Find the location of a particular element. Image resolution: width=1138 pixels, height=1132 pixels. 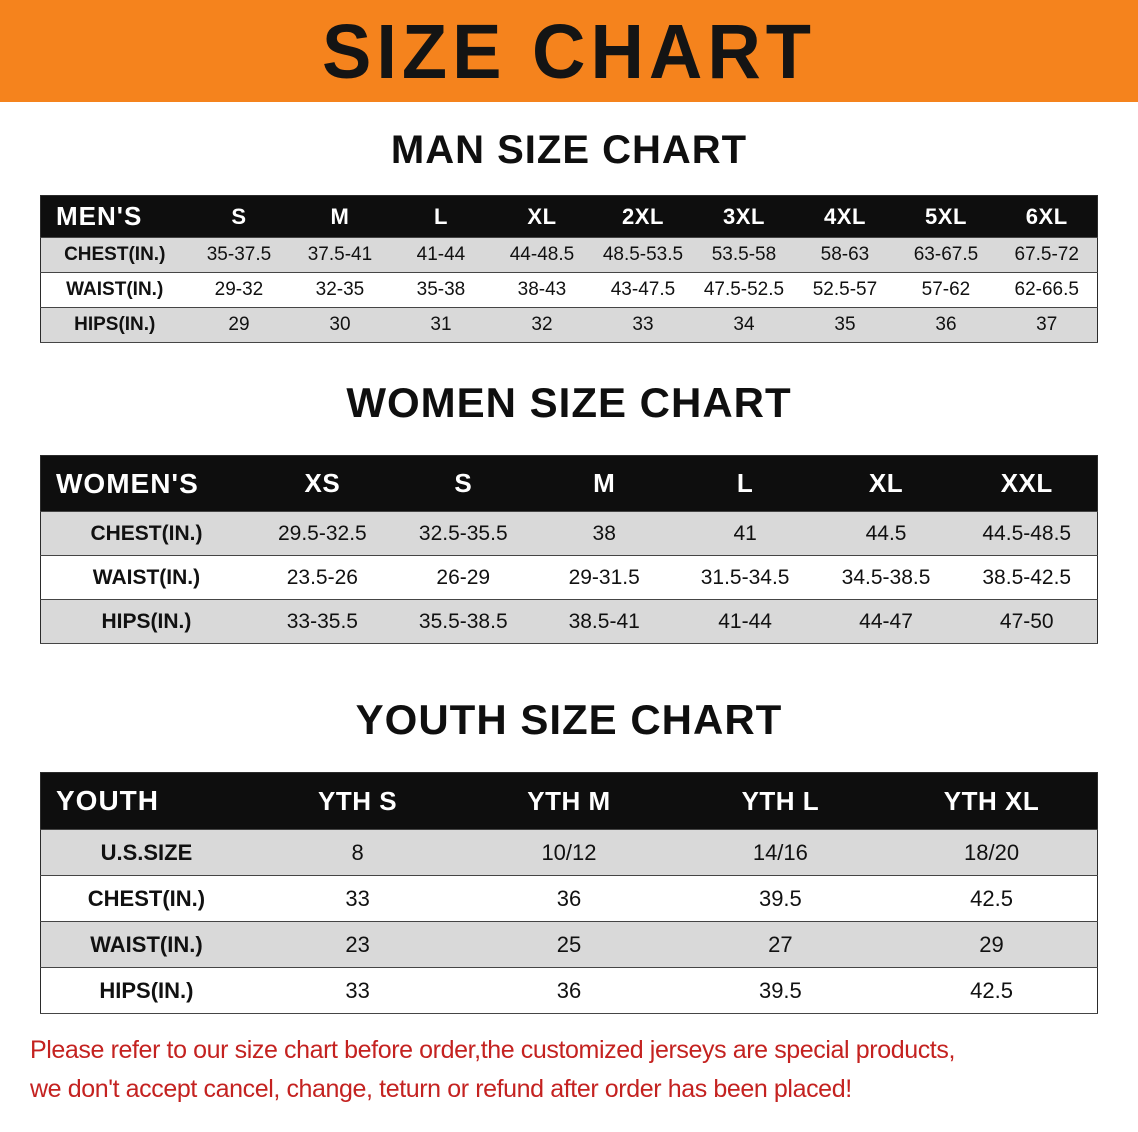

size-header-cell: 3XL is located at coordinates (744, 216).